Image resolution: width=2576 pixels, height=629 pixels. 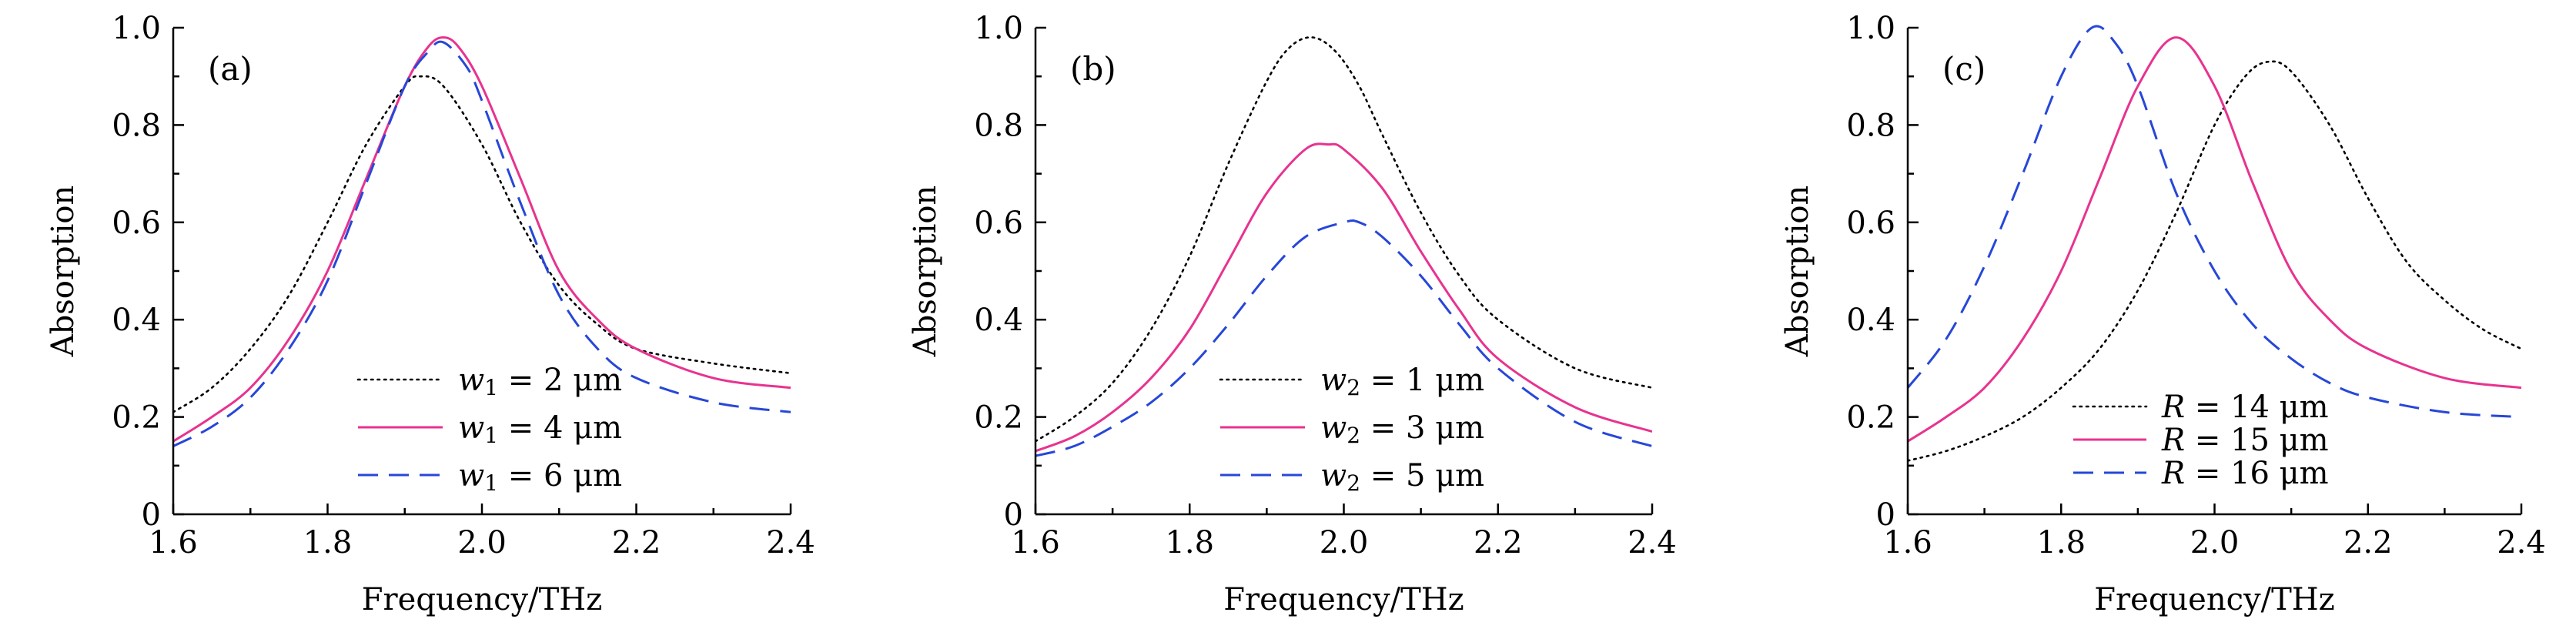 I want to click on legend-label-1: R = 14 μm, so click(x=2245, y=407).